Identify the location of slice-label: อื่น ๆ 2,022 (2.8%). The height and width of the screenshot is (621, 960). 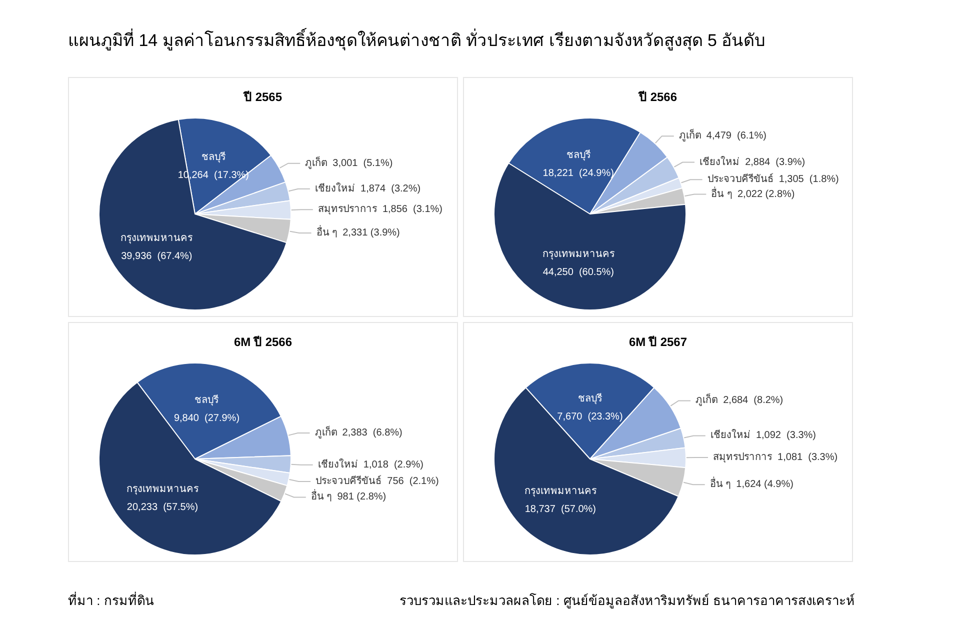
(753, 193).